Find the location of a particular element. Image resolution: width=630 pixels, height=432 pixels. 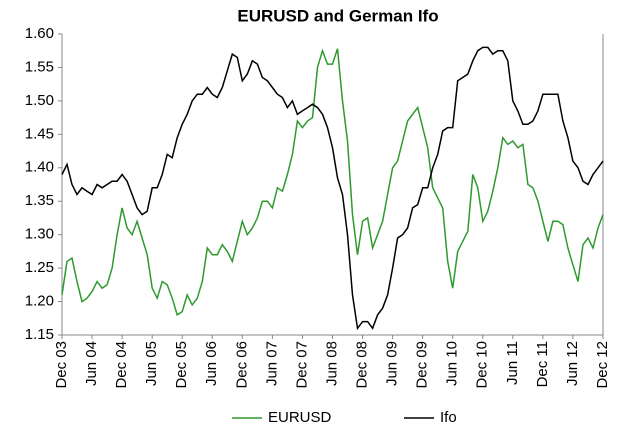

x-tick-label: Jun 12 is located at coordinates (572, 363).